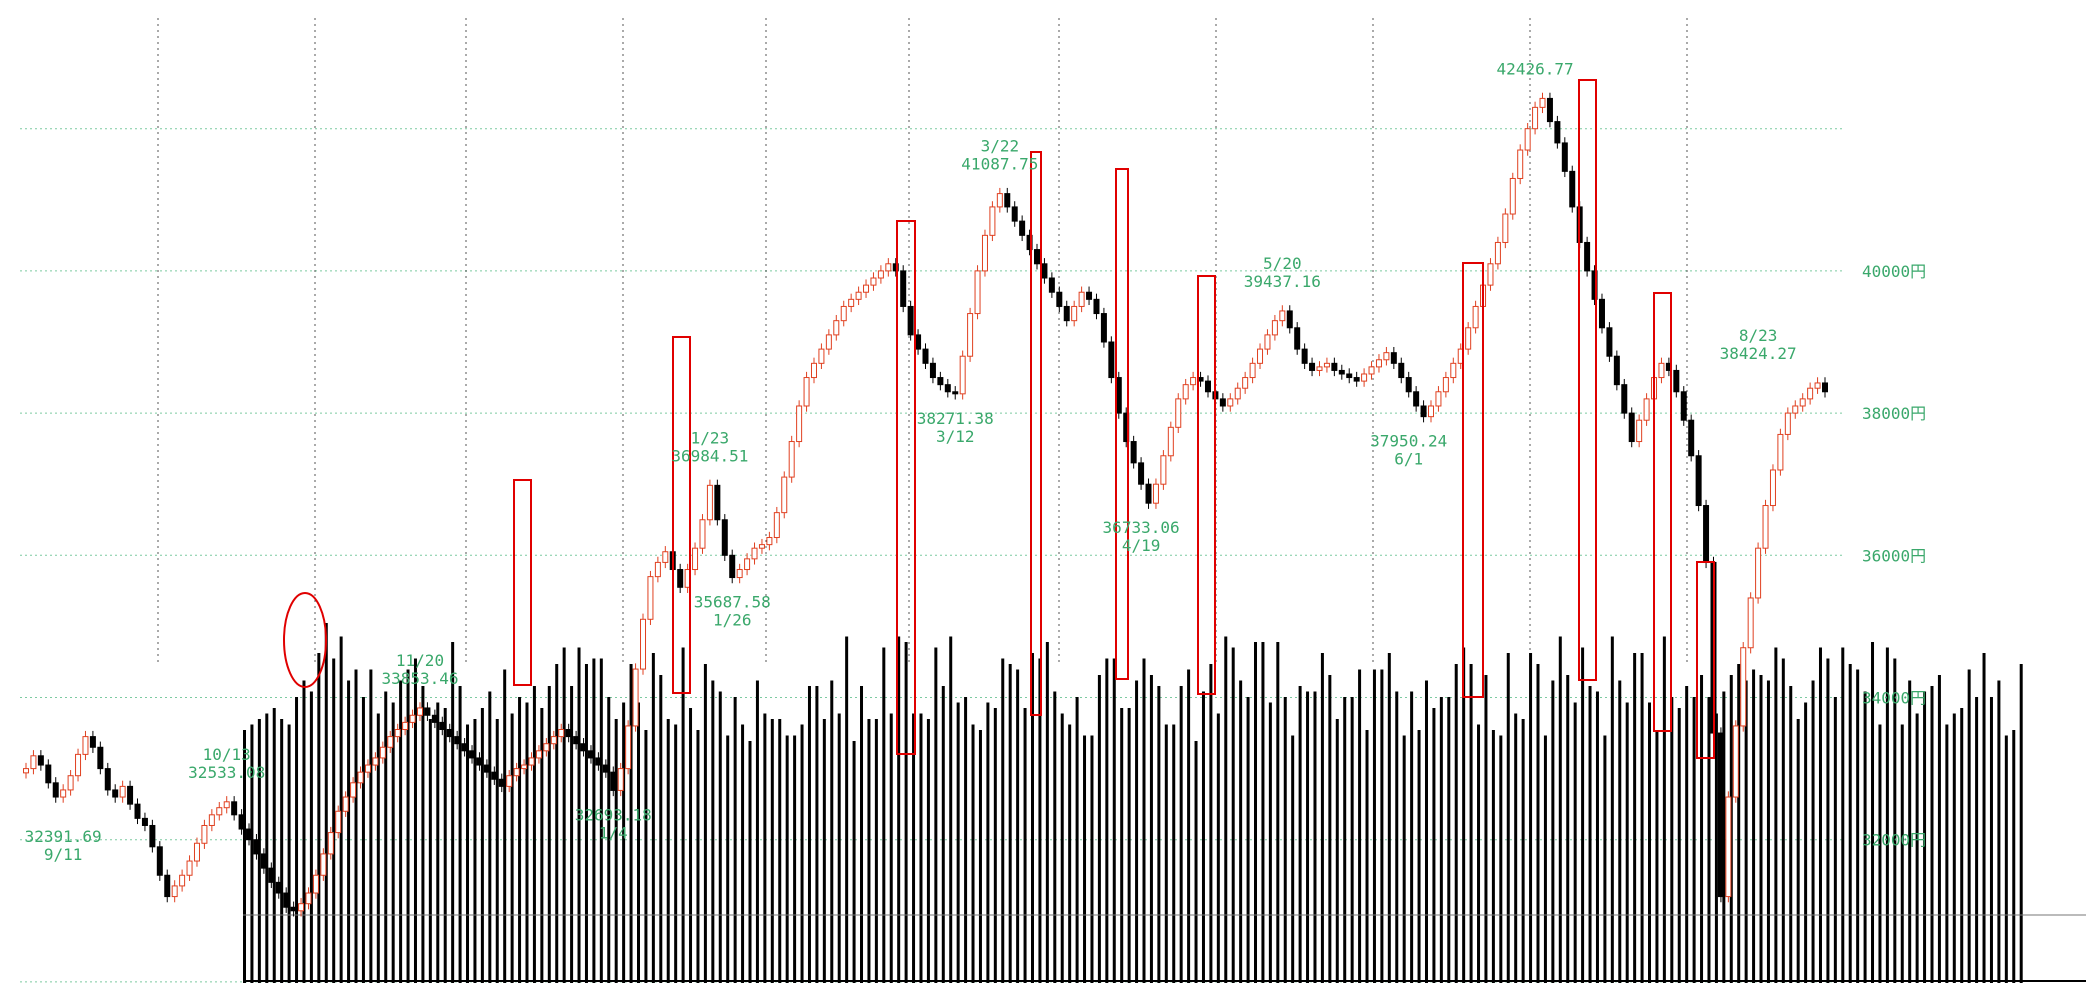 This screenshot has height=983, width=2086. Describe the element at coordinates (1535, 68) in the screenshot. I see `annotation-value: 42426.77` at that location.